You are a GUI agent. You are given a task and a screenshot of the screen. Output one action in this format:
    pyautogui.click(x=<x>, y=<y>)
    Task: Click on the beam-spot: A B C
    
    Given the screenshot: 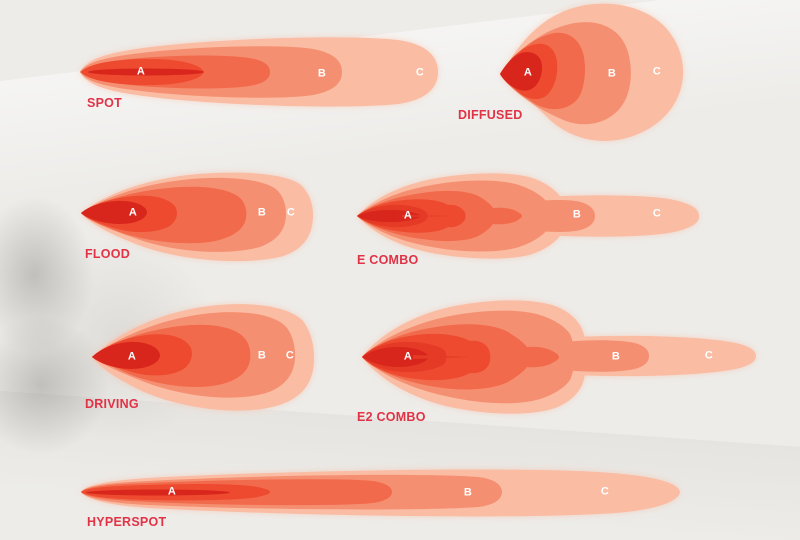 What is the action you would take?
    pyautogui.click(x=264, y=72)
    